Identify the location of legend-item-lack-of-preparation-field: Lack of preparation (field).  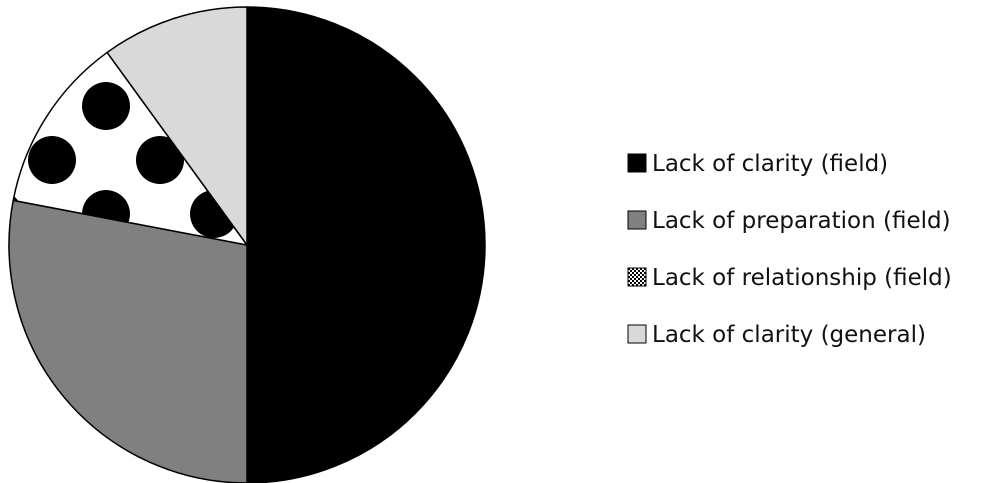
(789, 221).